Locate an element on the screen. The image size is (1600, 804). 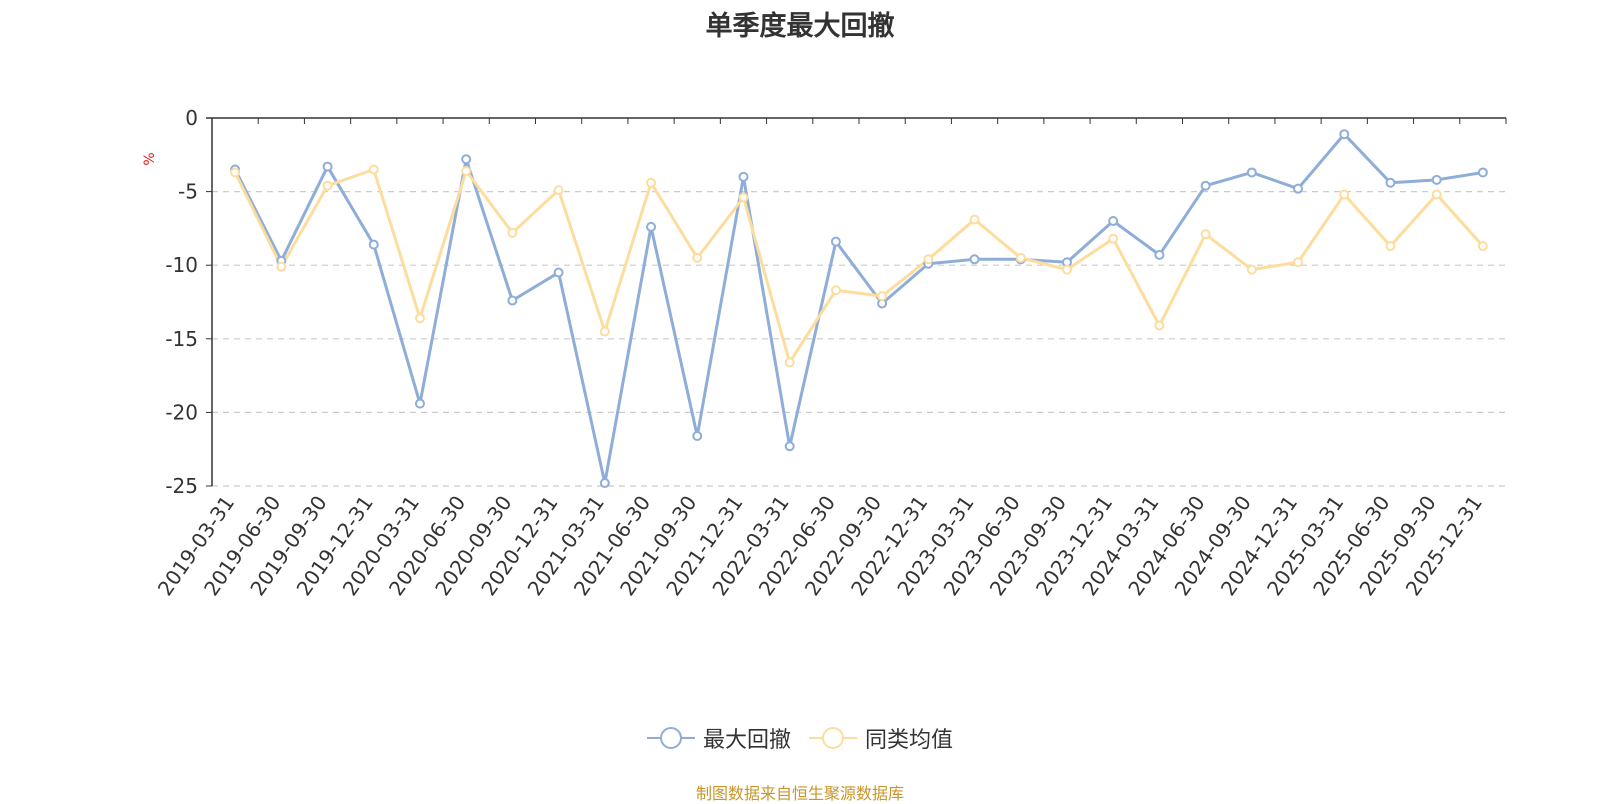
legend-label: 最大回撤 is located at coordinates (746, 740).